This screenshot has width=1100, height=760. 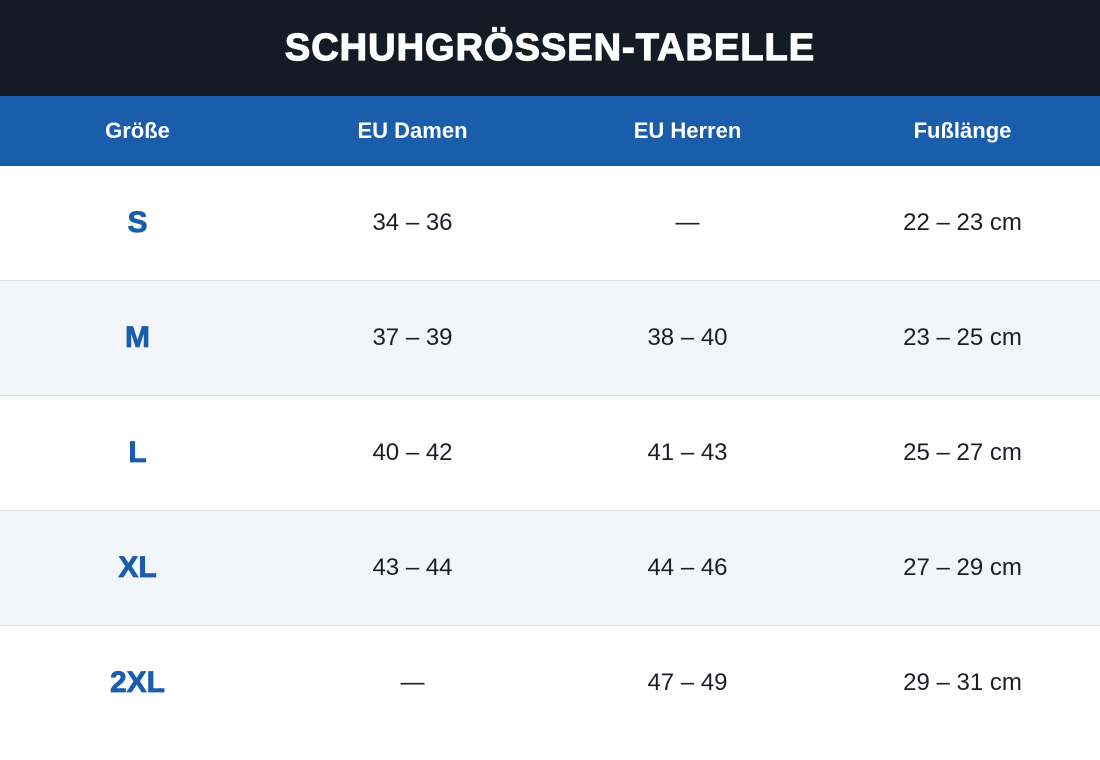 I want to click on header-size: Größe, so click(x=137, y=130).